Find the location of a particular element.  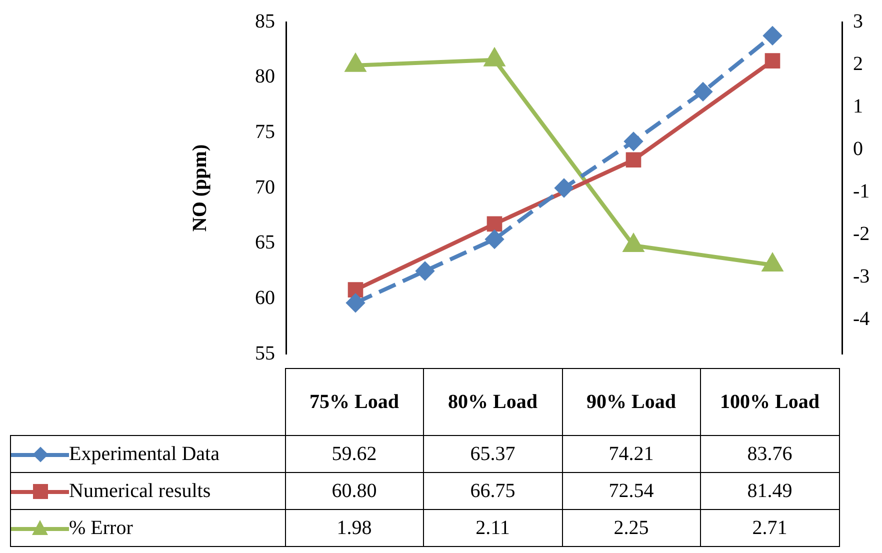

y-tick-label: 65 is located at coordinates (265, 243).